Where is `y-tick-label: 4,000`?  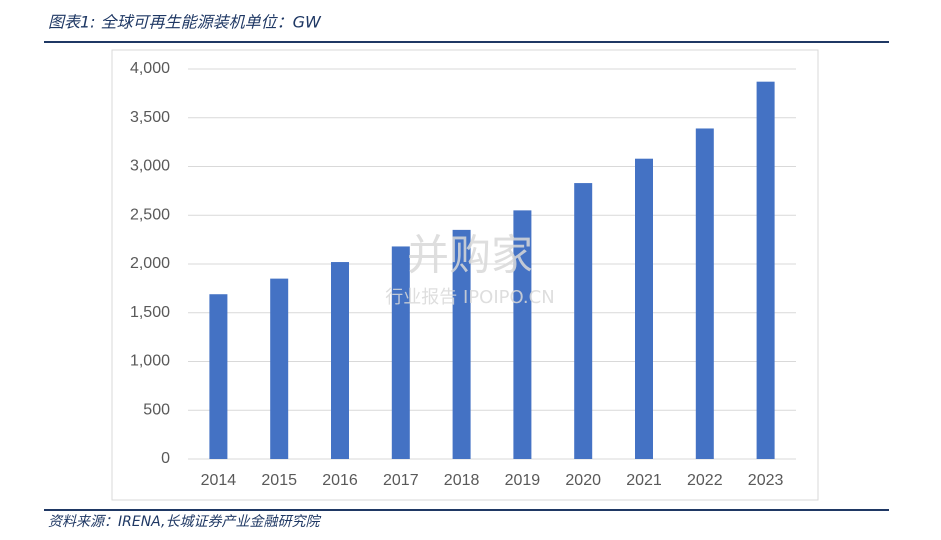
y-tick-label: 4,000 is located at coordinates (150, 68).